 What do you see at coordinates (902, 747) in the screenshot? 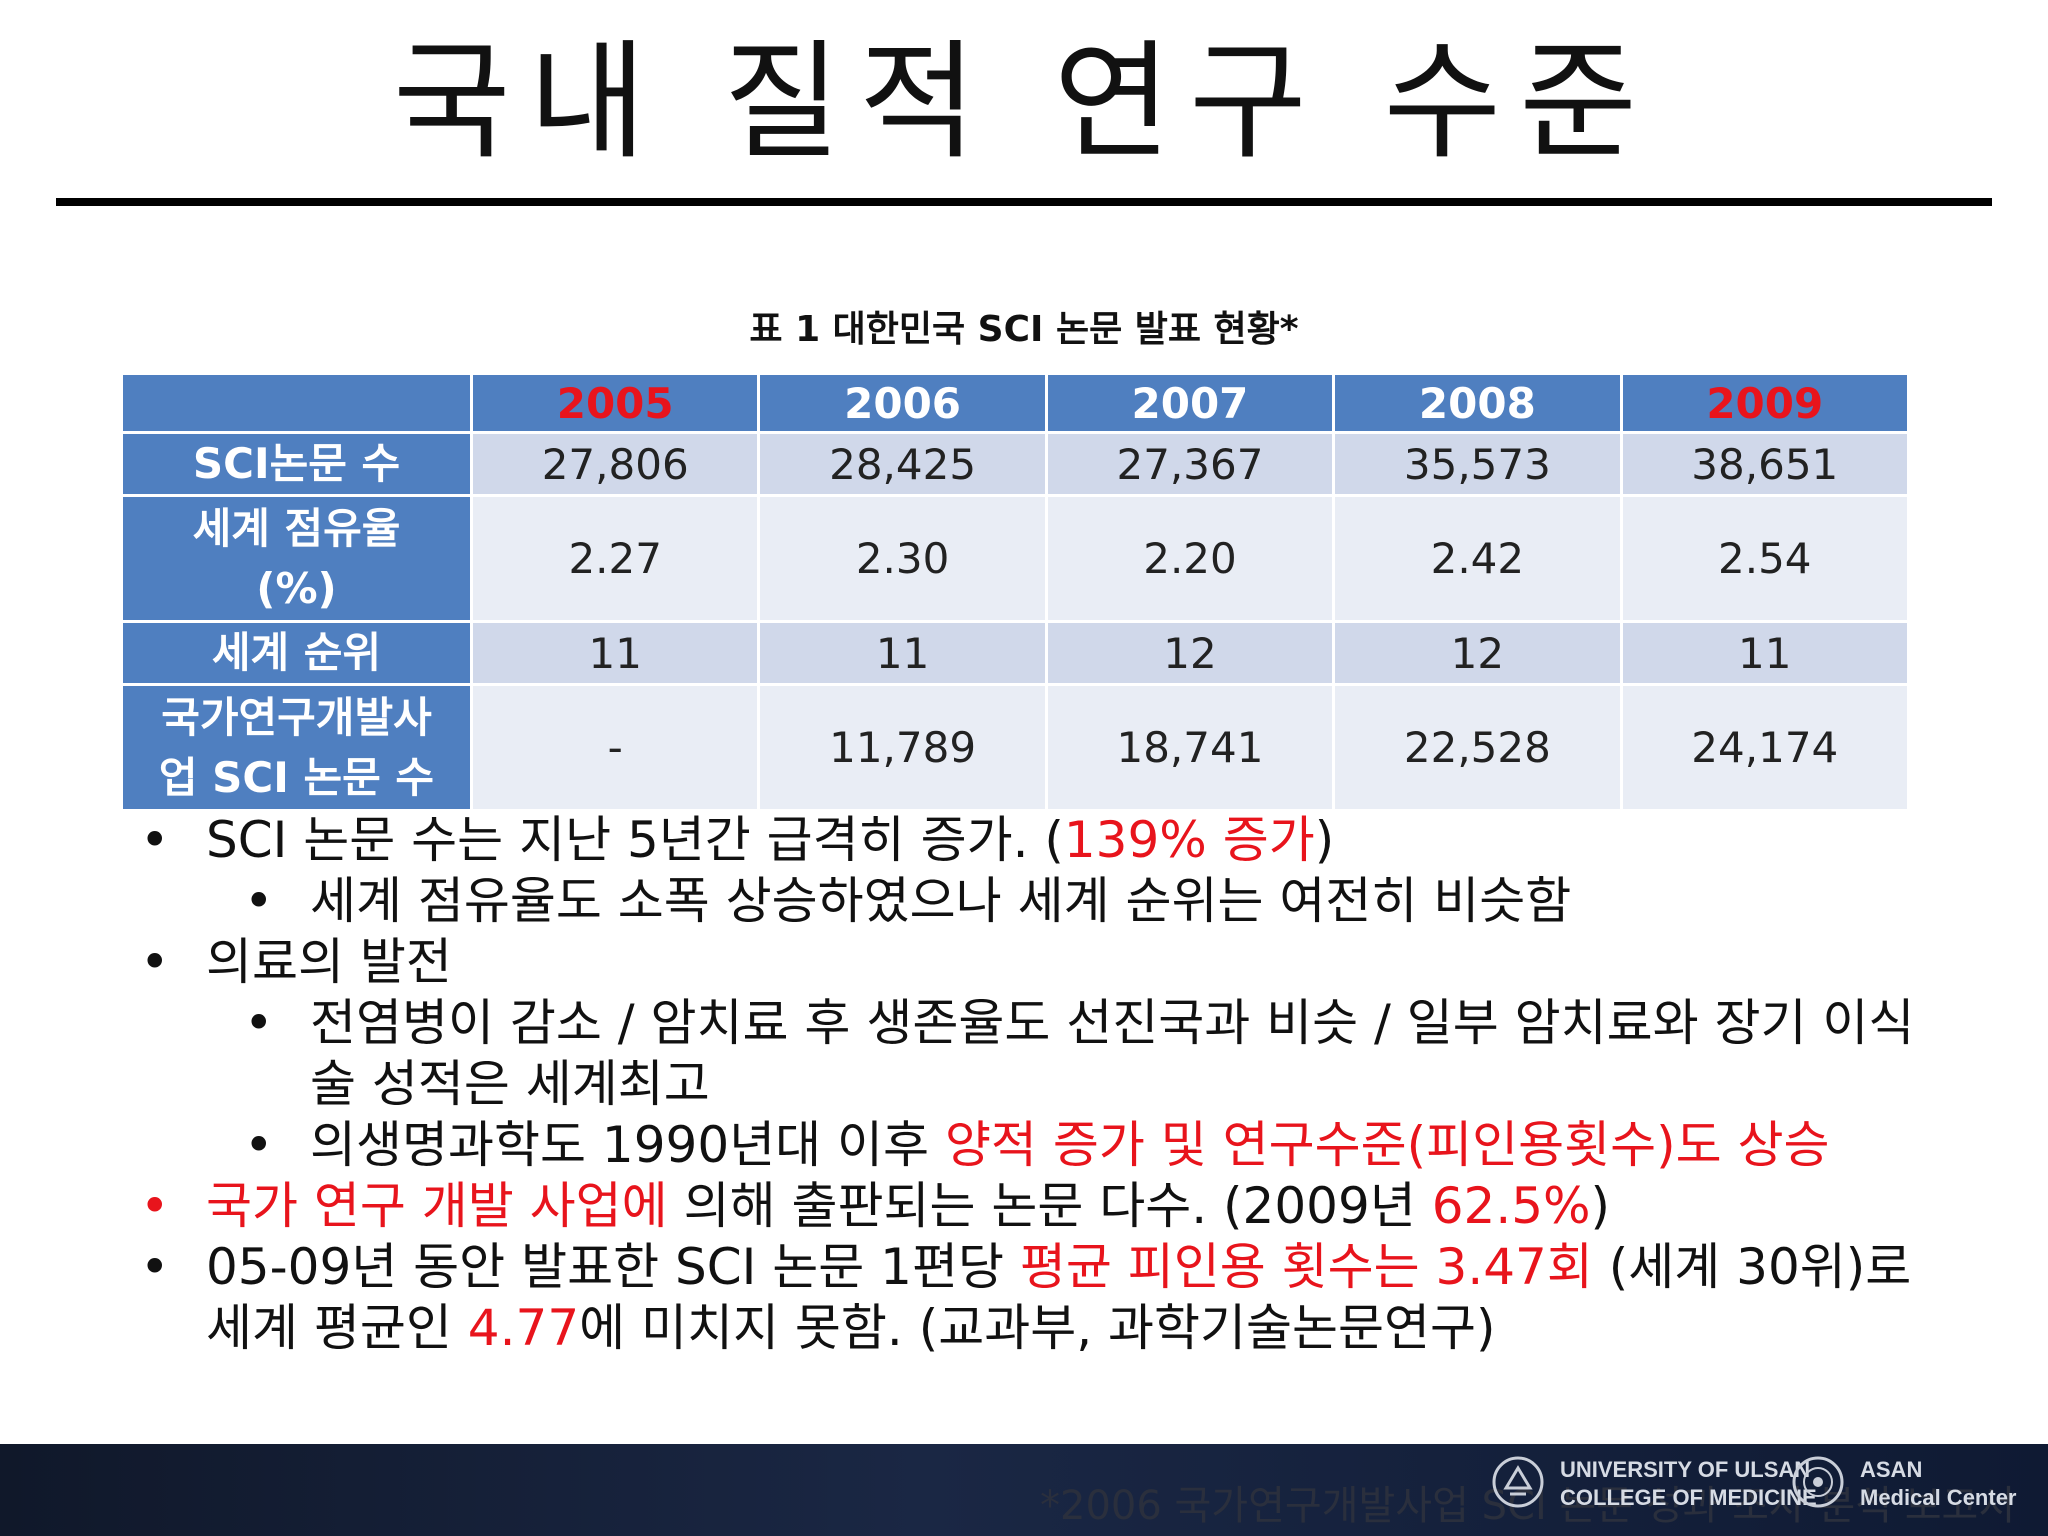
I see `table-cell: 11,789` at bounding box center [902, 747].